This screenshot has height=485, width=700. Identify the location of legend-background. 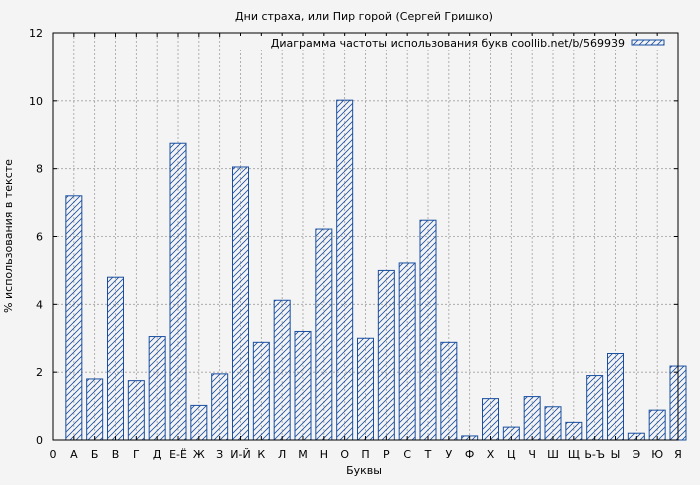
(456, 43).